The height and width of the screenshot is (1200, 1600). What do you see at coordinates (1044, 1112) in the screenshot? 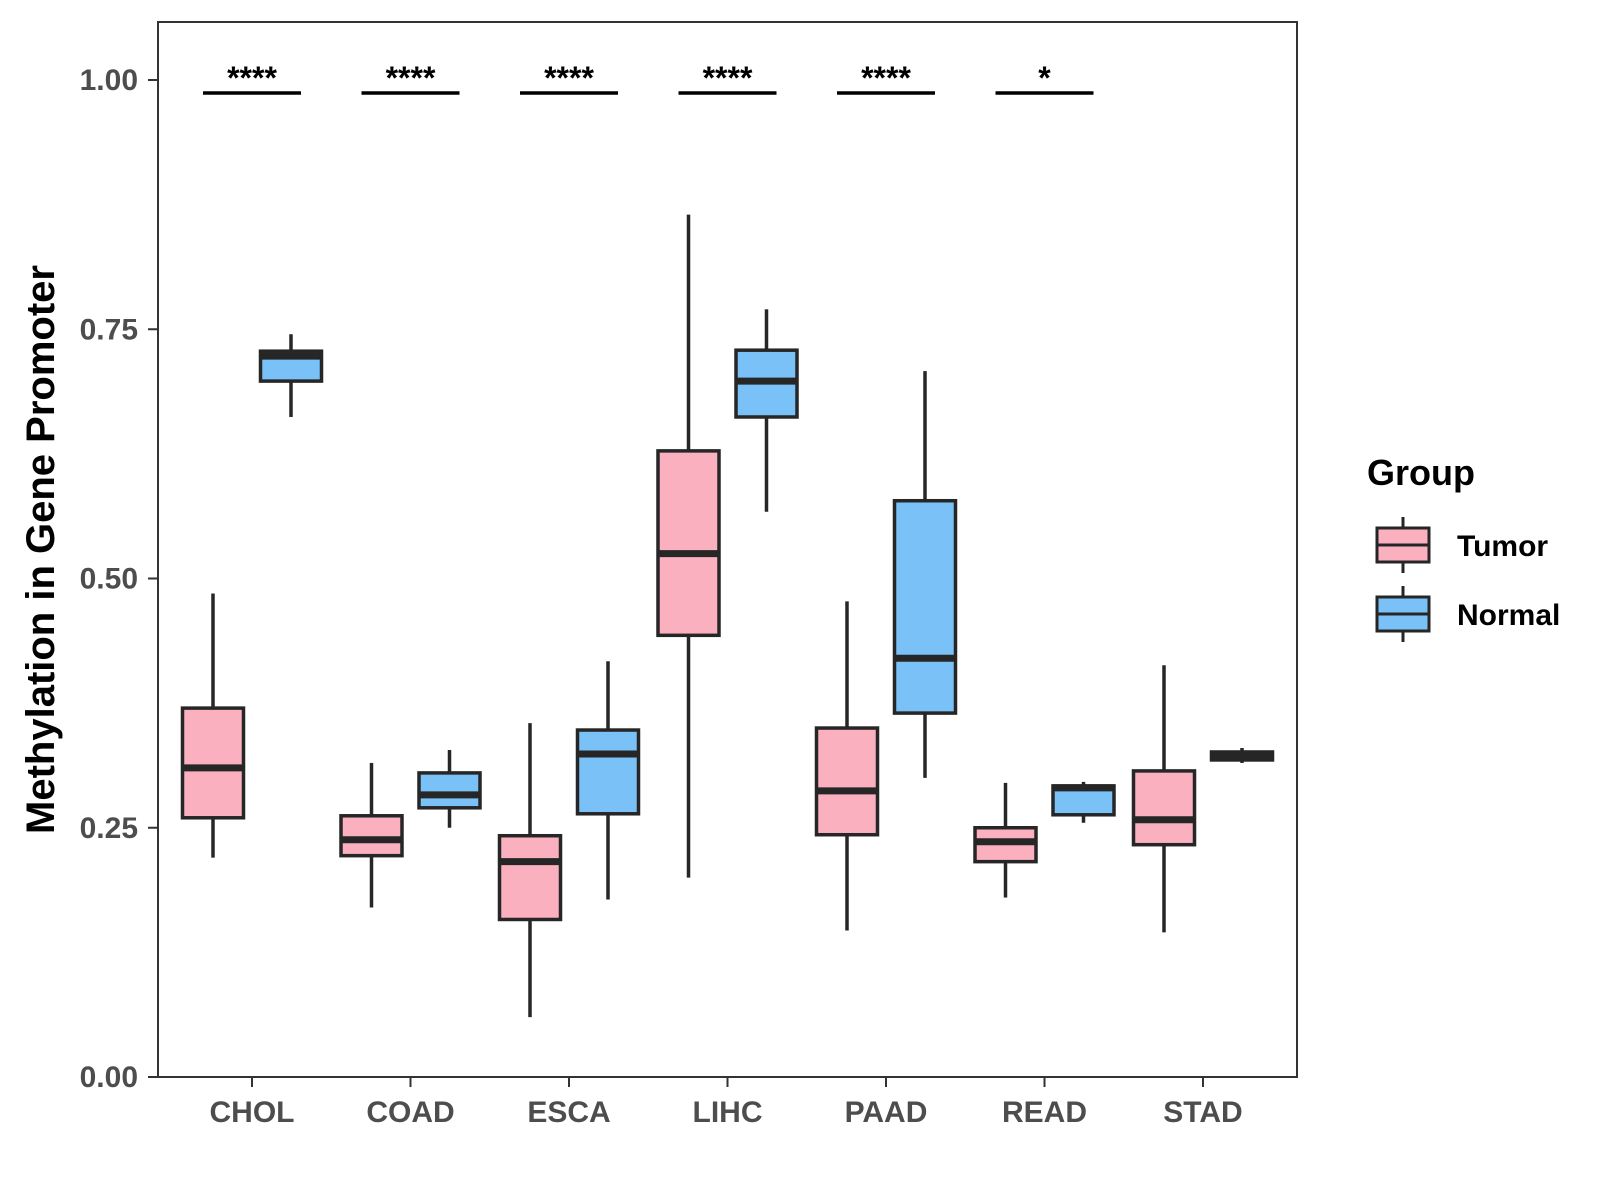
I see `x-tick-label: READ` at bounding box center [1044, 1112].